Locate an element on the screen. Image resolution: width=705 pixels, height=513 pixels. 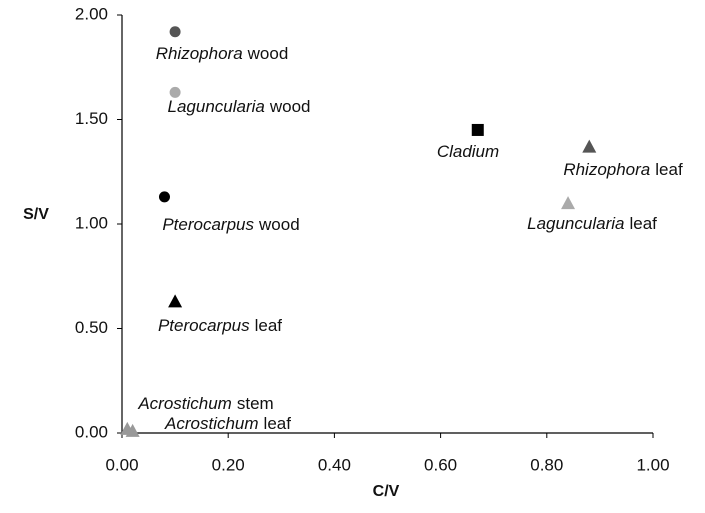
point-label: Acrostichum stem is located at coordinates (205, 403).